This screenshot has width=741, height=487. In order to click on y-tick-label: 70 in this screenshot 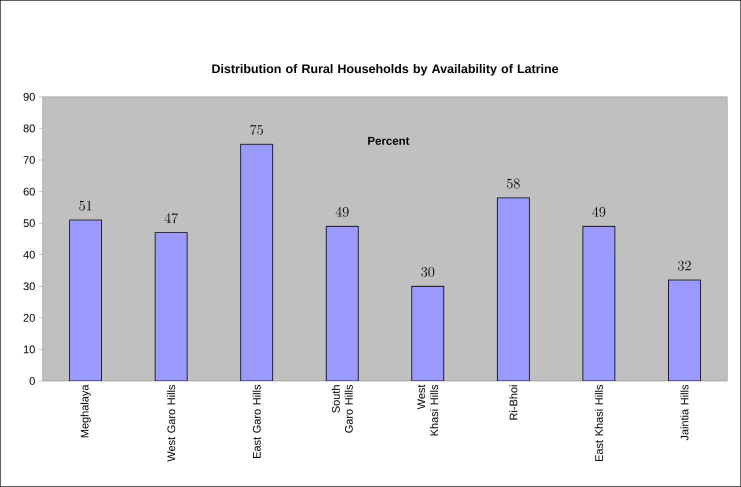, I will do `click(29, 160)`.